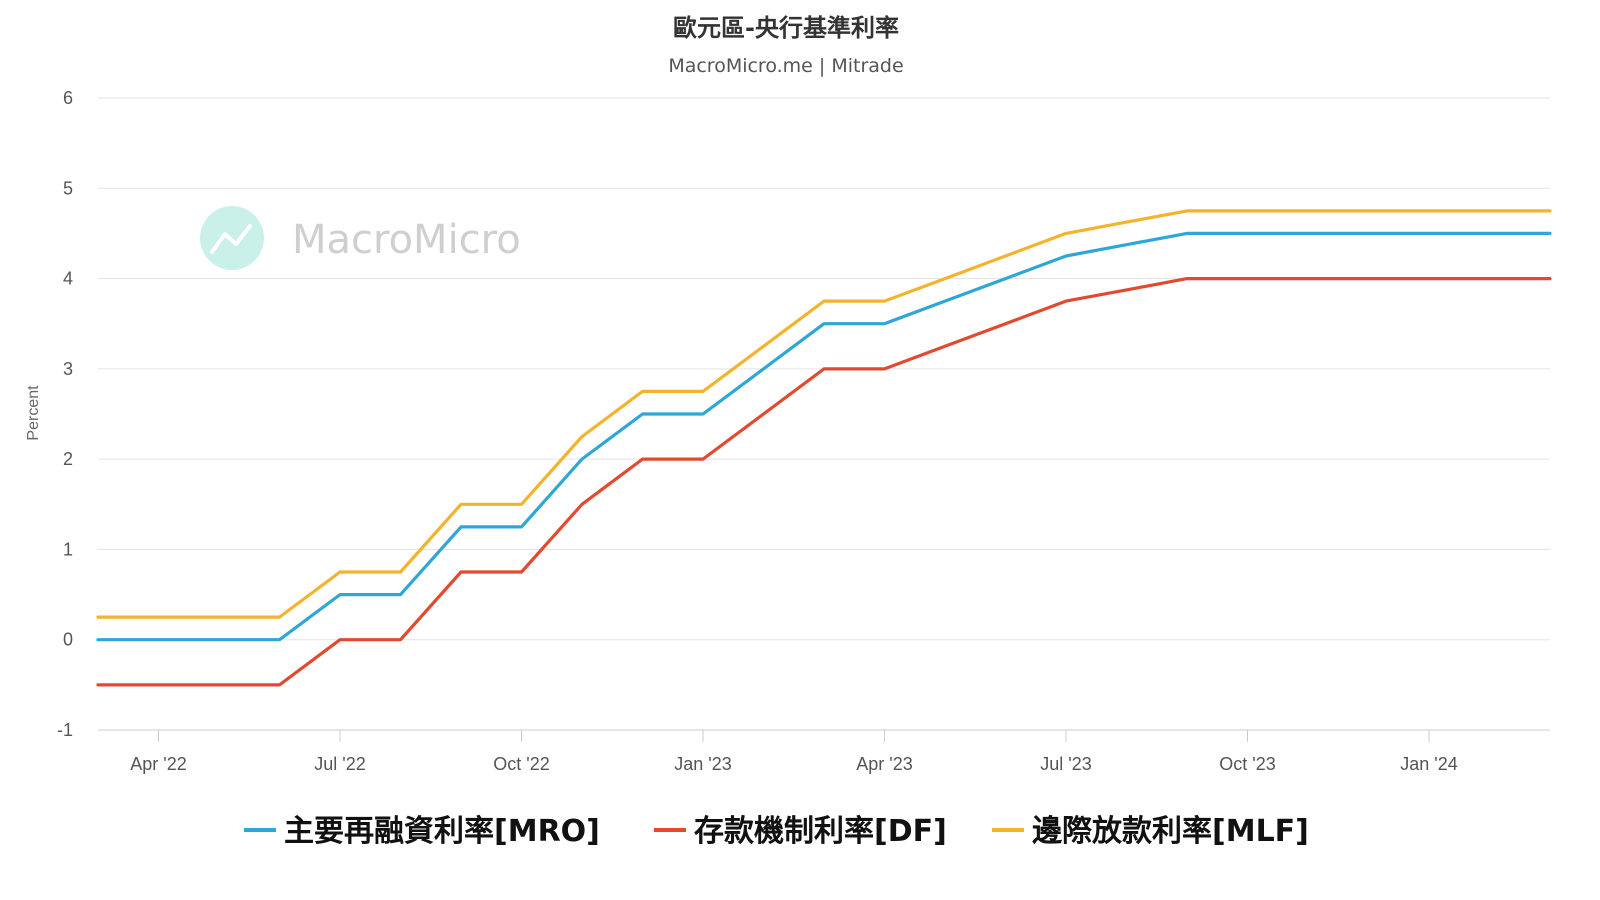  What do you see at coordinates (884, 764) in the screenshot?
I see `x-tick-label: Apr '23` at bounding box center [884, 764].